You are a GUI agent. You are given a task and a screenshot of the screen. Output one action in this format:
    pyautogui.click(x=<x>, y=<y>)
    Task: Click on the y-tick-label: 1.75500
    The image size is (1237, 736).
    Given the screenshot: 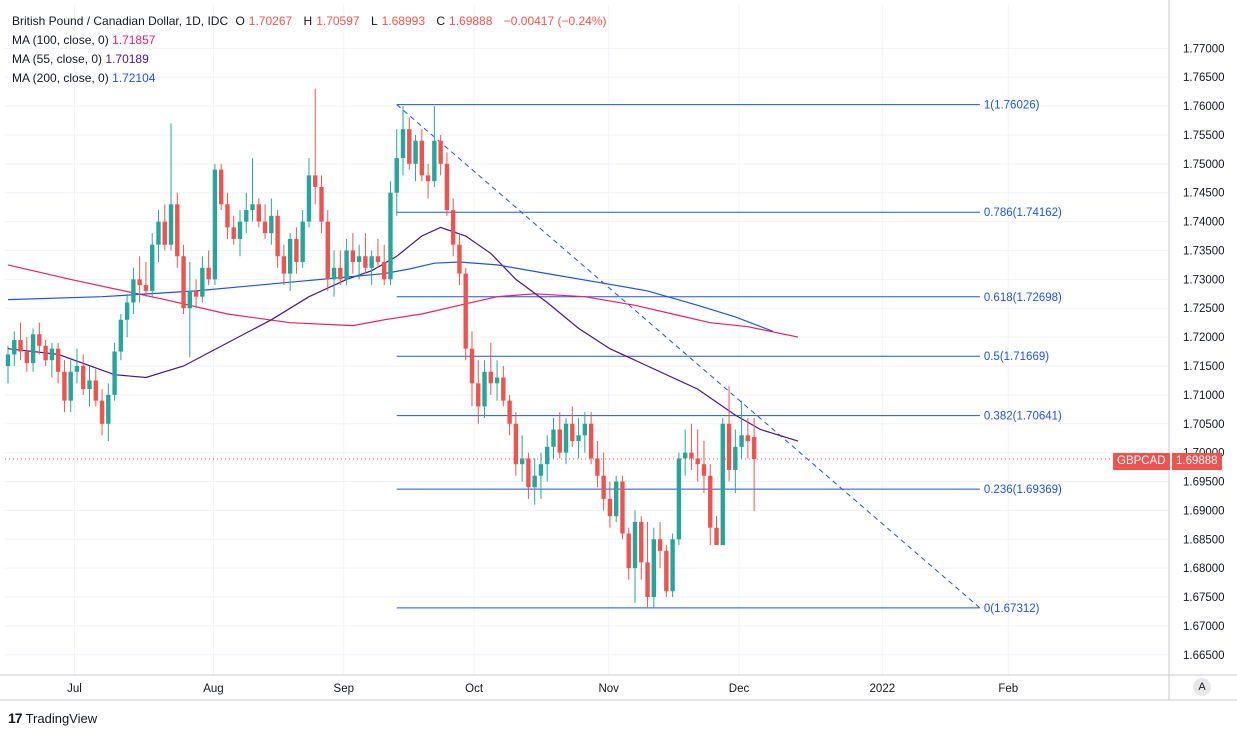 What is the action you would take?
    pyautogui.click(x=1204, y=136)
    